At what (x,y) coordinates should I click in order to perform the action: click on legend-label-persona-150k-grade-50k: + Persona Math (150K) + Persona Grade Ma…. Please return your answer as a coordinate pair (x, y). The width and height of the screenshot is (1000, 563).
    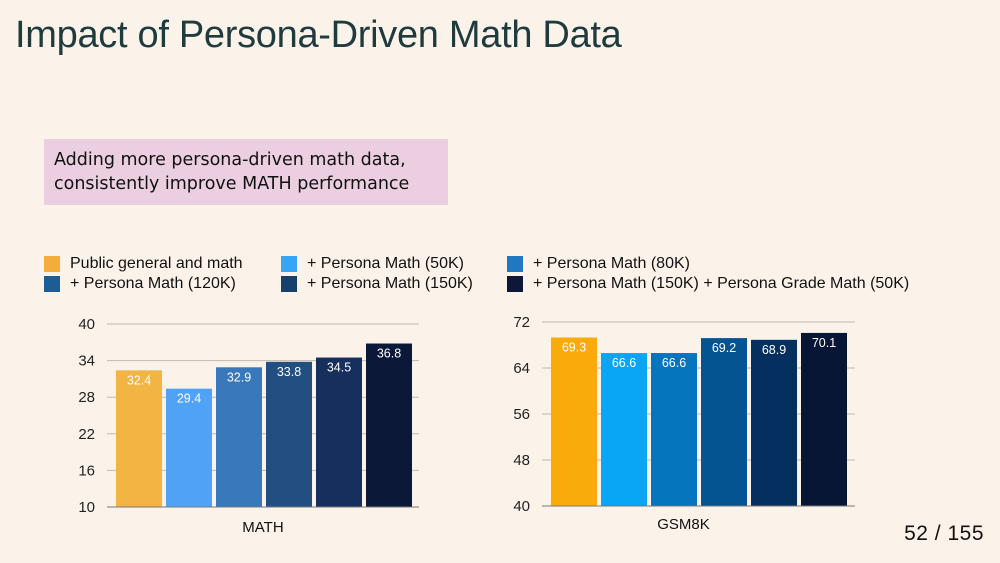
    Looking at the image, I should click on (721, 283).